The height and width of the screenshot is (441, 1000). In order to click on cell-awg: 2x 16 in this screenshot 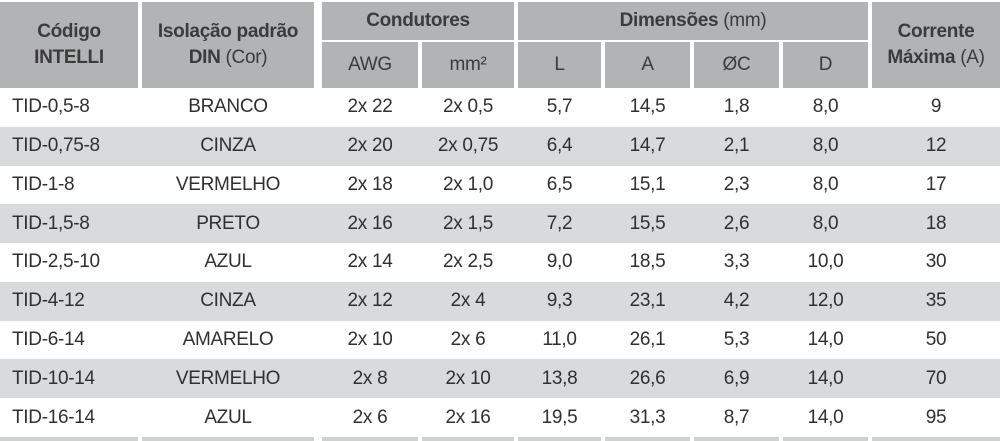, I will do `click(370, 223)`.